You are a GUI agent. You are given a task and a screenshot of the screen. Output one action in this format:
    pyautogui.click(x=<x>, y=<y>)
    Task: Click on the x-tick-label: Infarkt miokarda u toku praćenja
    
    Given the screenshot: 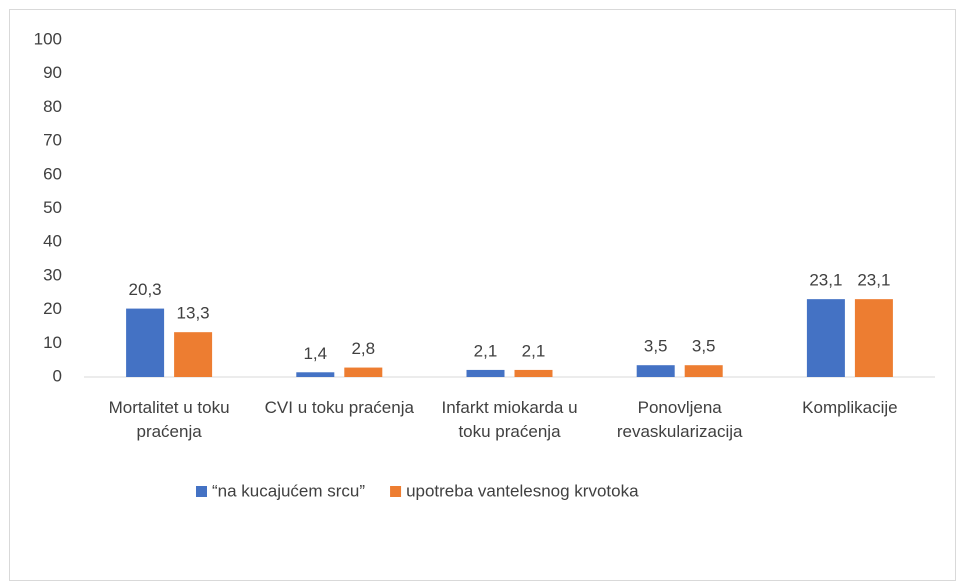 What is the action you would take?
    pyautogui.click(x=509, y=419)
    